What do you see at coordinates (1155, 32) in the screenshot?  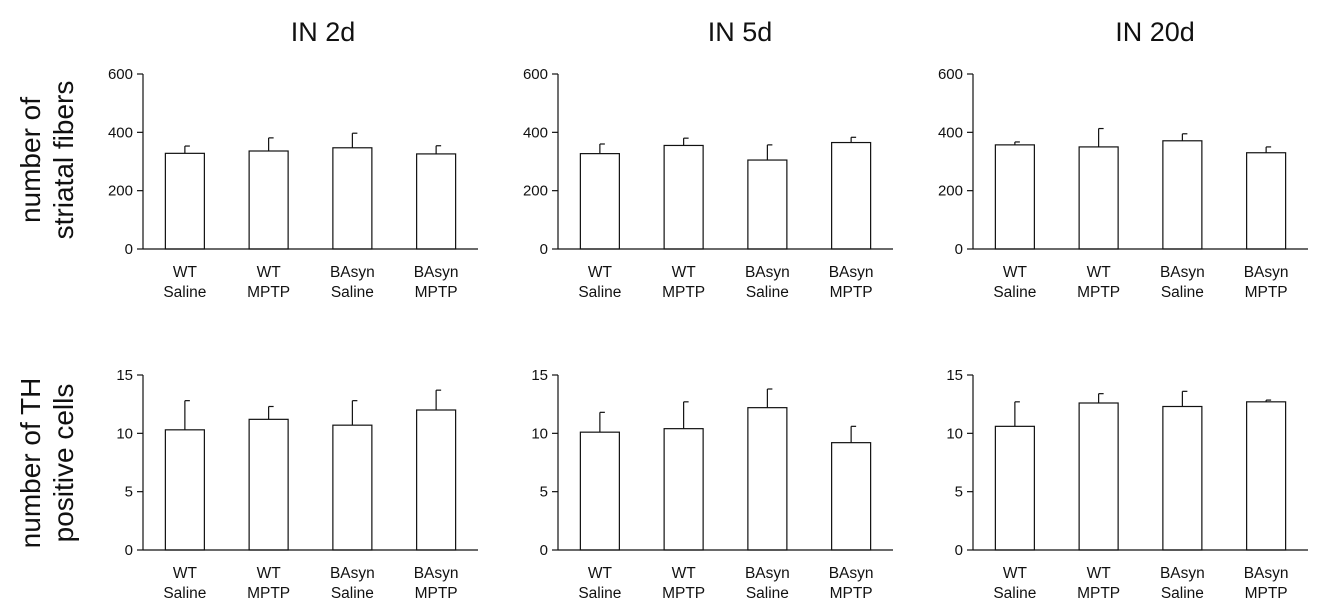 I see `column-title-in-20d: IN 20d` at bounding box center [1155, 32].